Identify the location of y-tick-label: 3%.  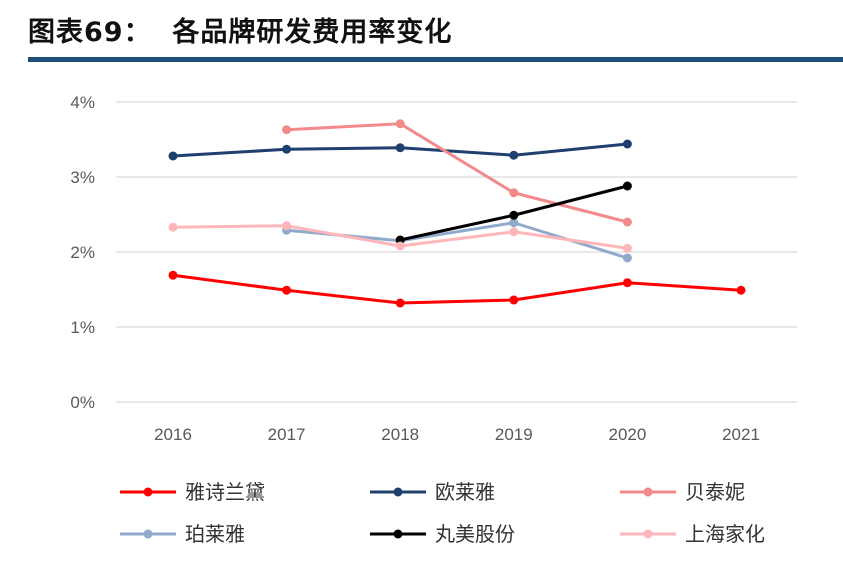
(82, 177).